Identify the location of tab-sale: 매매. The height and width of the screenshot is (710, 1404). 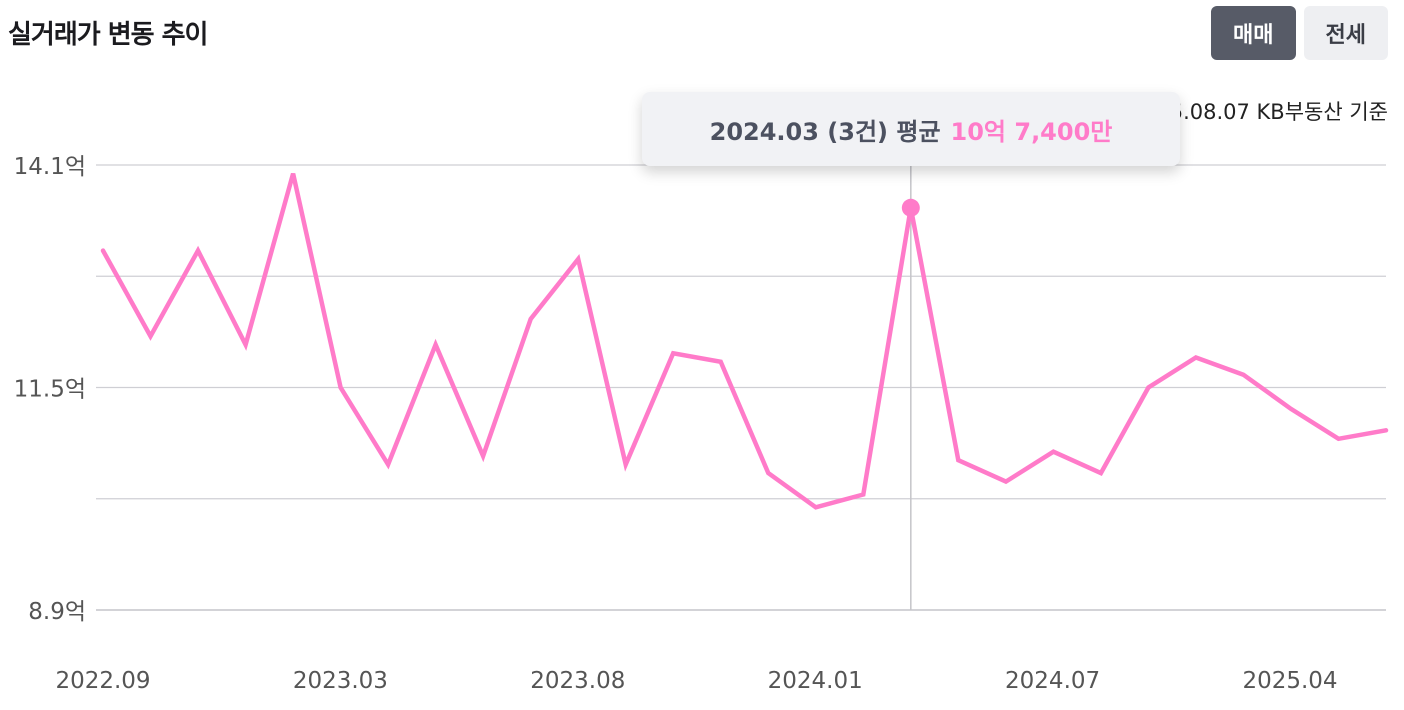
(1253, 33).